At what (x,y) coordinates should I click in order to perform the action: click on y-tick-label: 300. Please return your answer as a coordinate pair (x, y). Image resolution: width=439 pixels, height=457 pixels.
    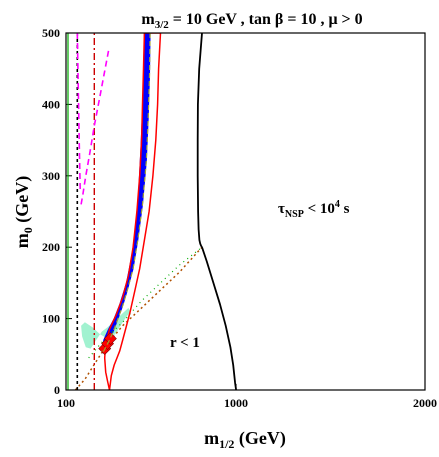
    Looking at the image, I should click on (51, 176).